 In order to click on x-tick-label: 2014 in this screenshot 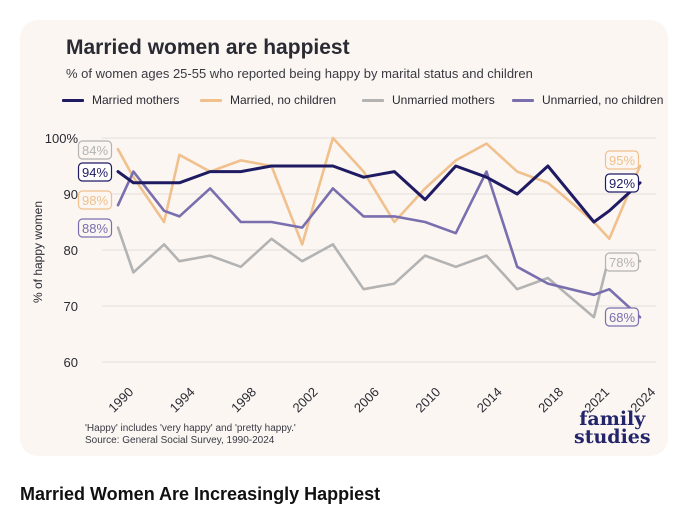, I will do `click(489, 399)`.